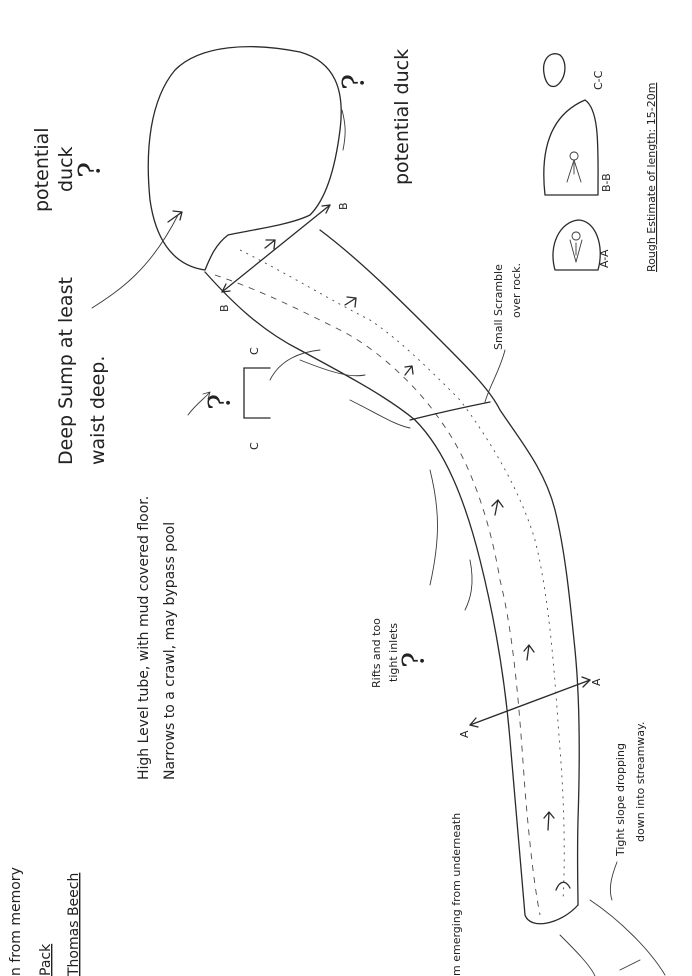 Image resolution: width=692 pixels, height=976 pixels. What do you see at coordinates (598, 80) in the screenshot?
I see `svg-text: C-C` at bounding box center [598, 80].